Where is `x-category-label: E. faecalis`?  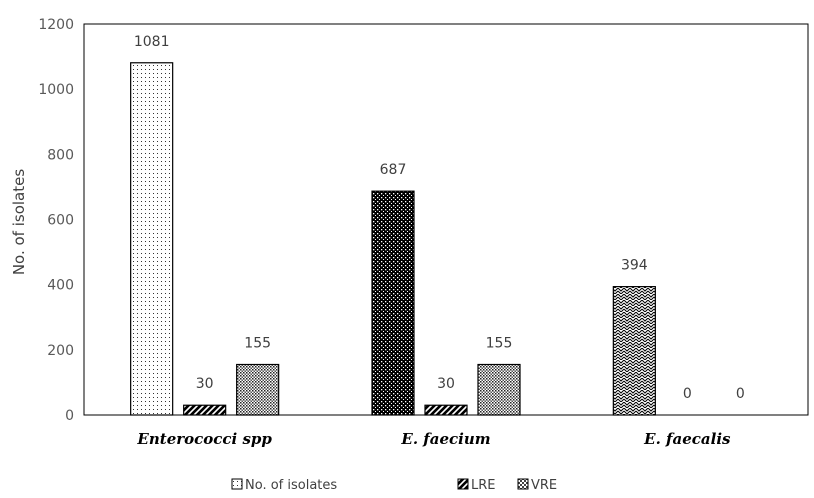 x-category-label: E. faecalis is located at coordinates (687, 439).